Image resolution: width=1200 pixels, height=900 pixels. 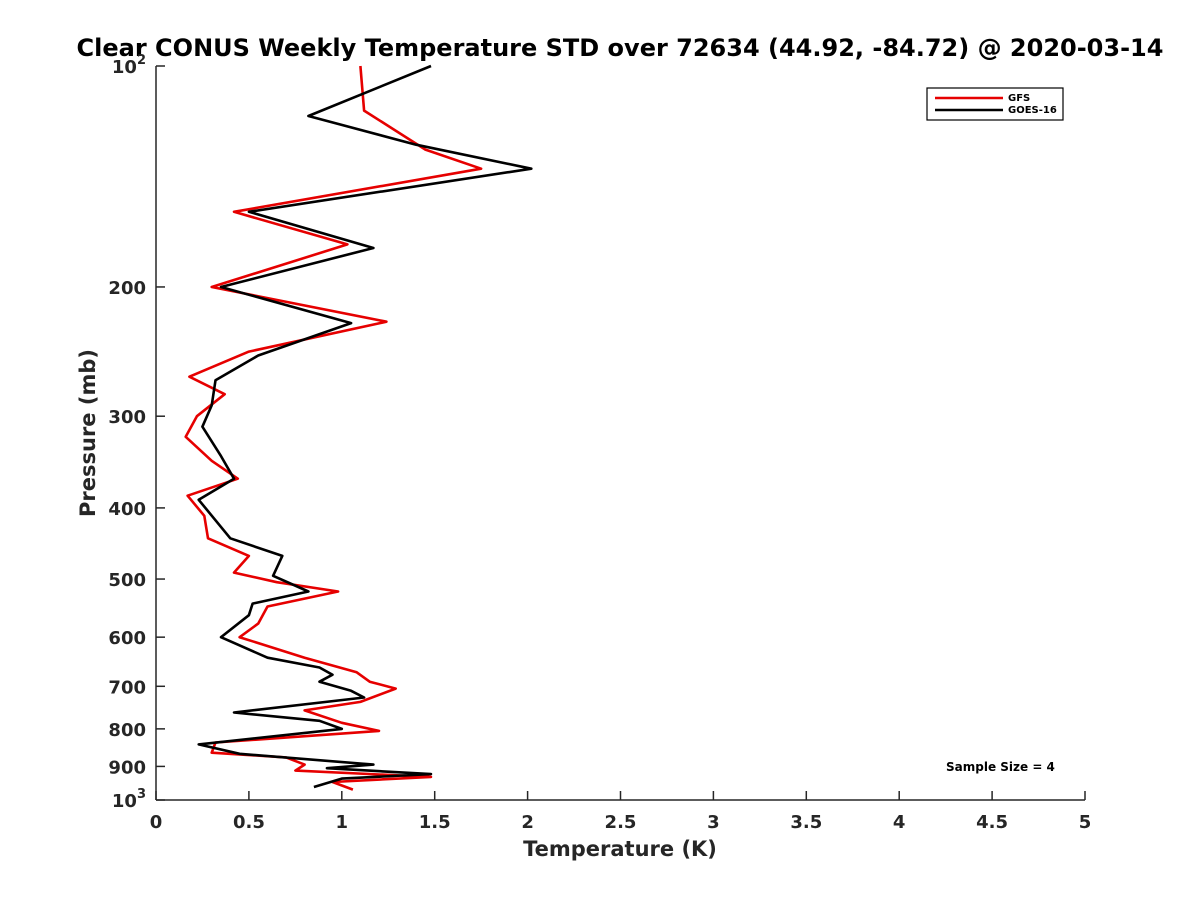 I want to click on x-ticks-group: 0 0.5 1 1.5 2 2.5 3 3.5 4 4.5 5, so click(x=621, y=812).